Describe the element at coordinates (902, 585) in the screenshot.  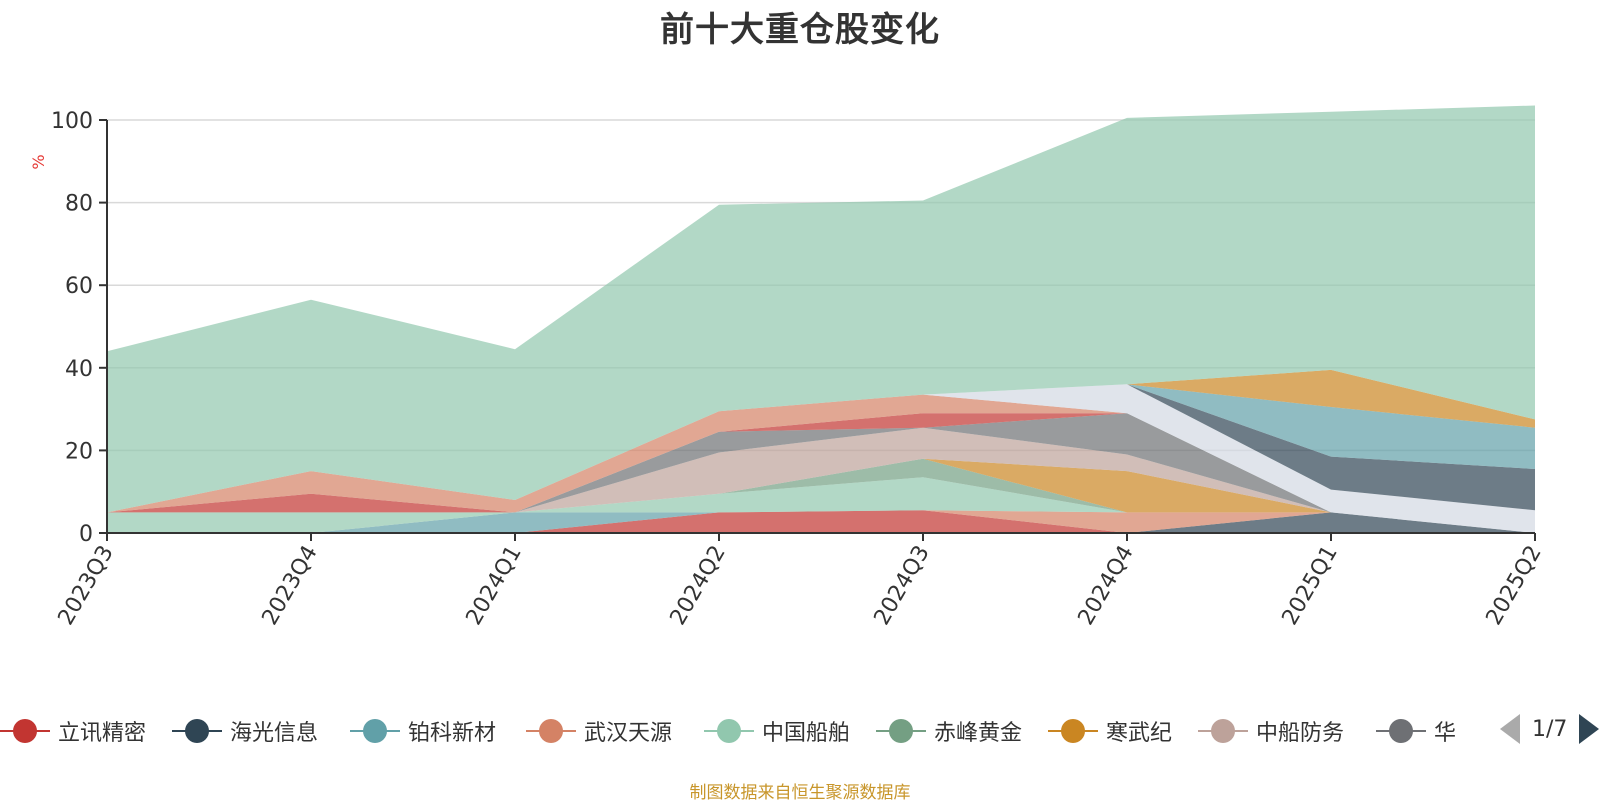
I see `x-tick-label: 2024Q3` at that location.